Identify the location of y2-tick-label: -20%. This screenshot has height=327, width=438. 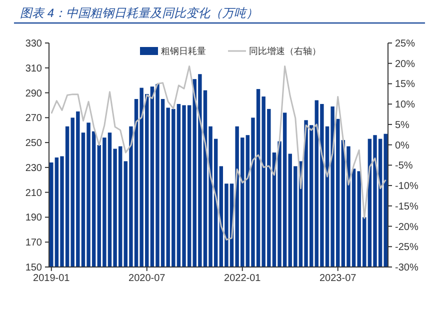
(406, 227).